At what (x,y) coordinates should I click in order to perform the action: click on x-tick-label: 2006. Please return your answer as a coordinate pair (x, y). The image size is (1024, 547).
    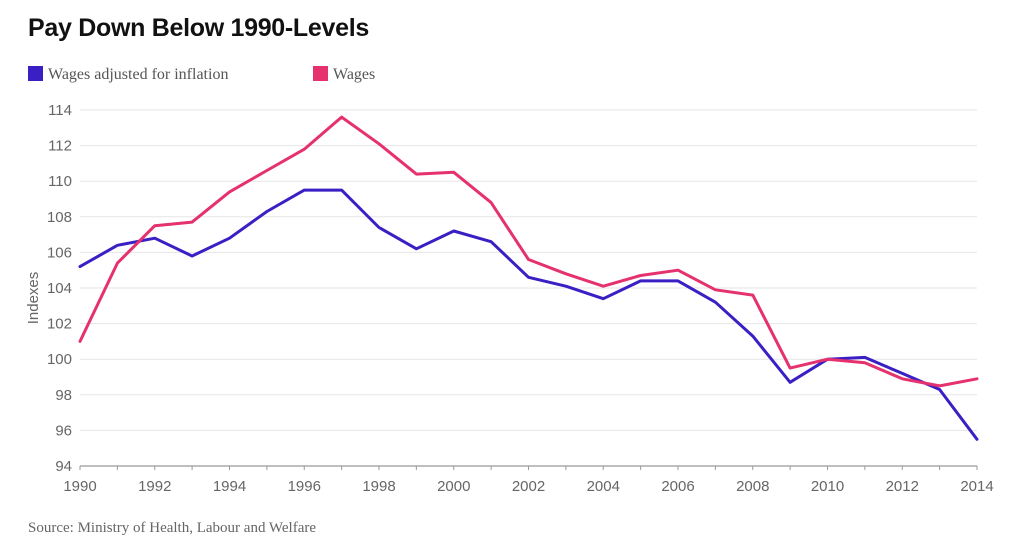
    Looking at the image, I should click on (677, 486).